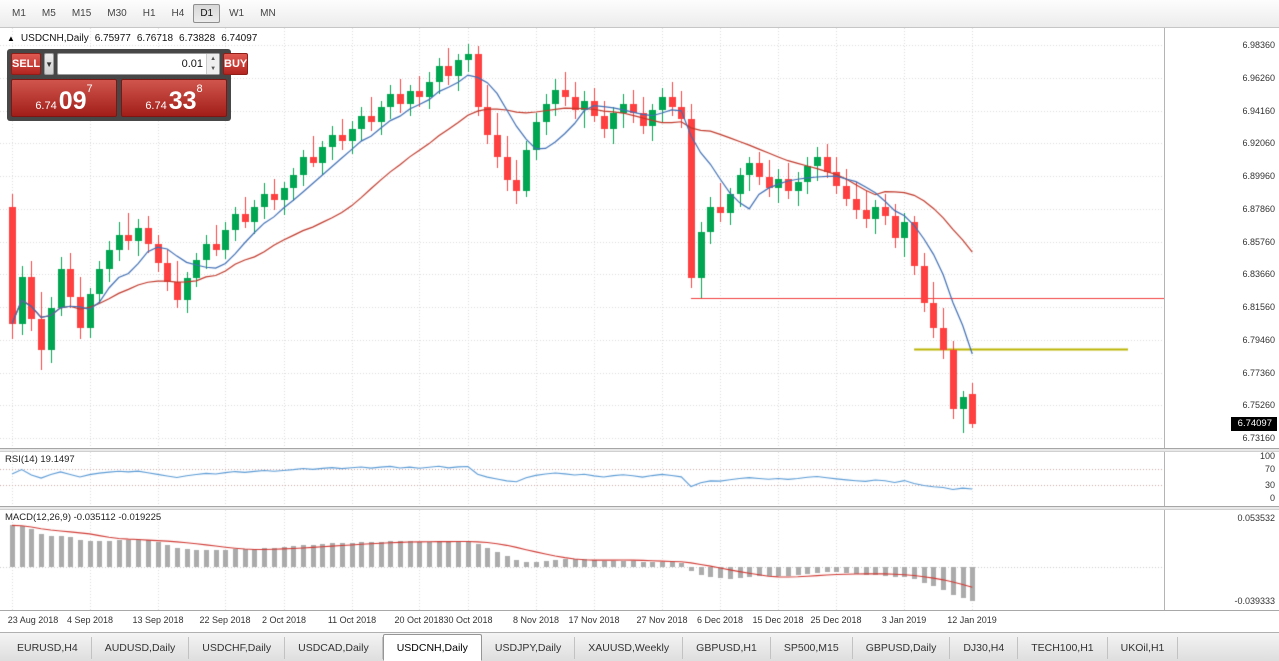 The image size is (1279, 661). I want to click on bid-price-point: 7, so click(89, 89).